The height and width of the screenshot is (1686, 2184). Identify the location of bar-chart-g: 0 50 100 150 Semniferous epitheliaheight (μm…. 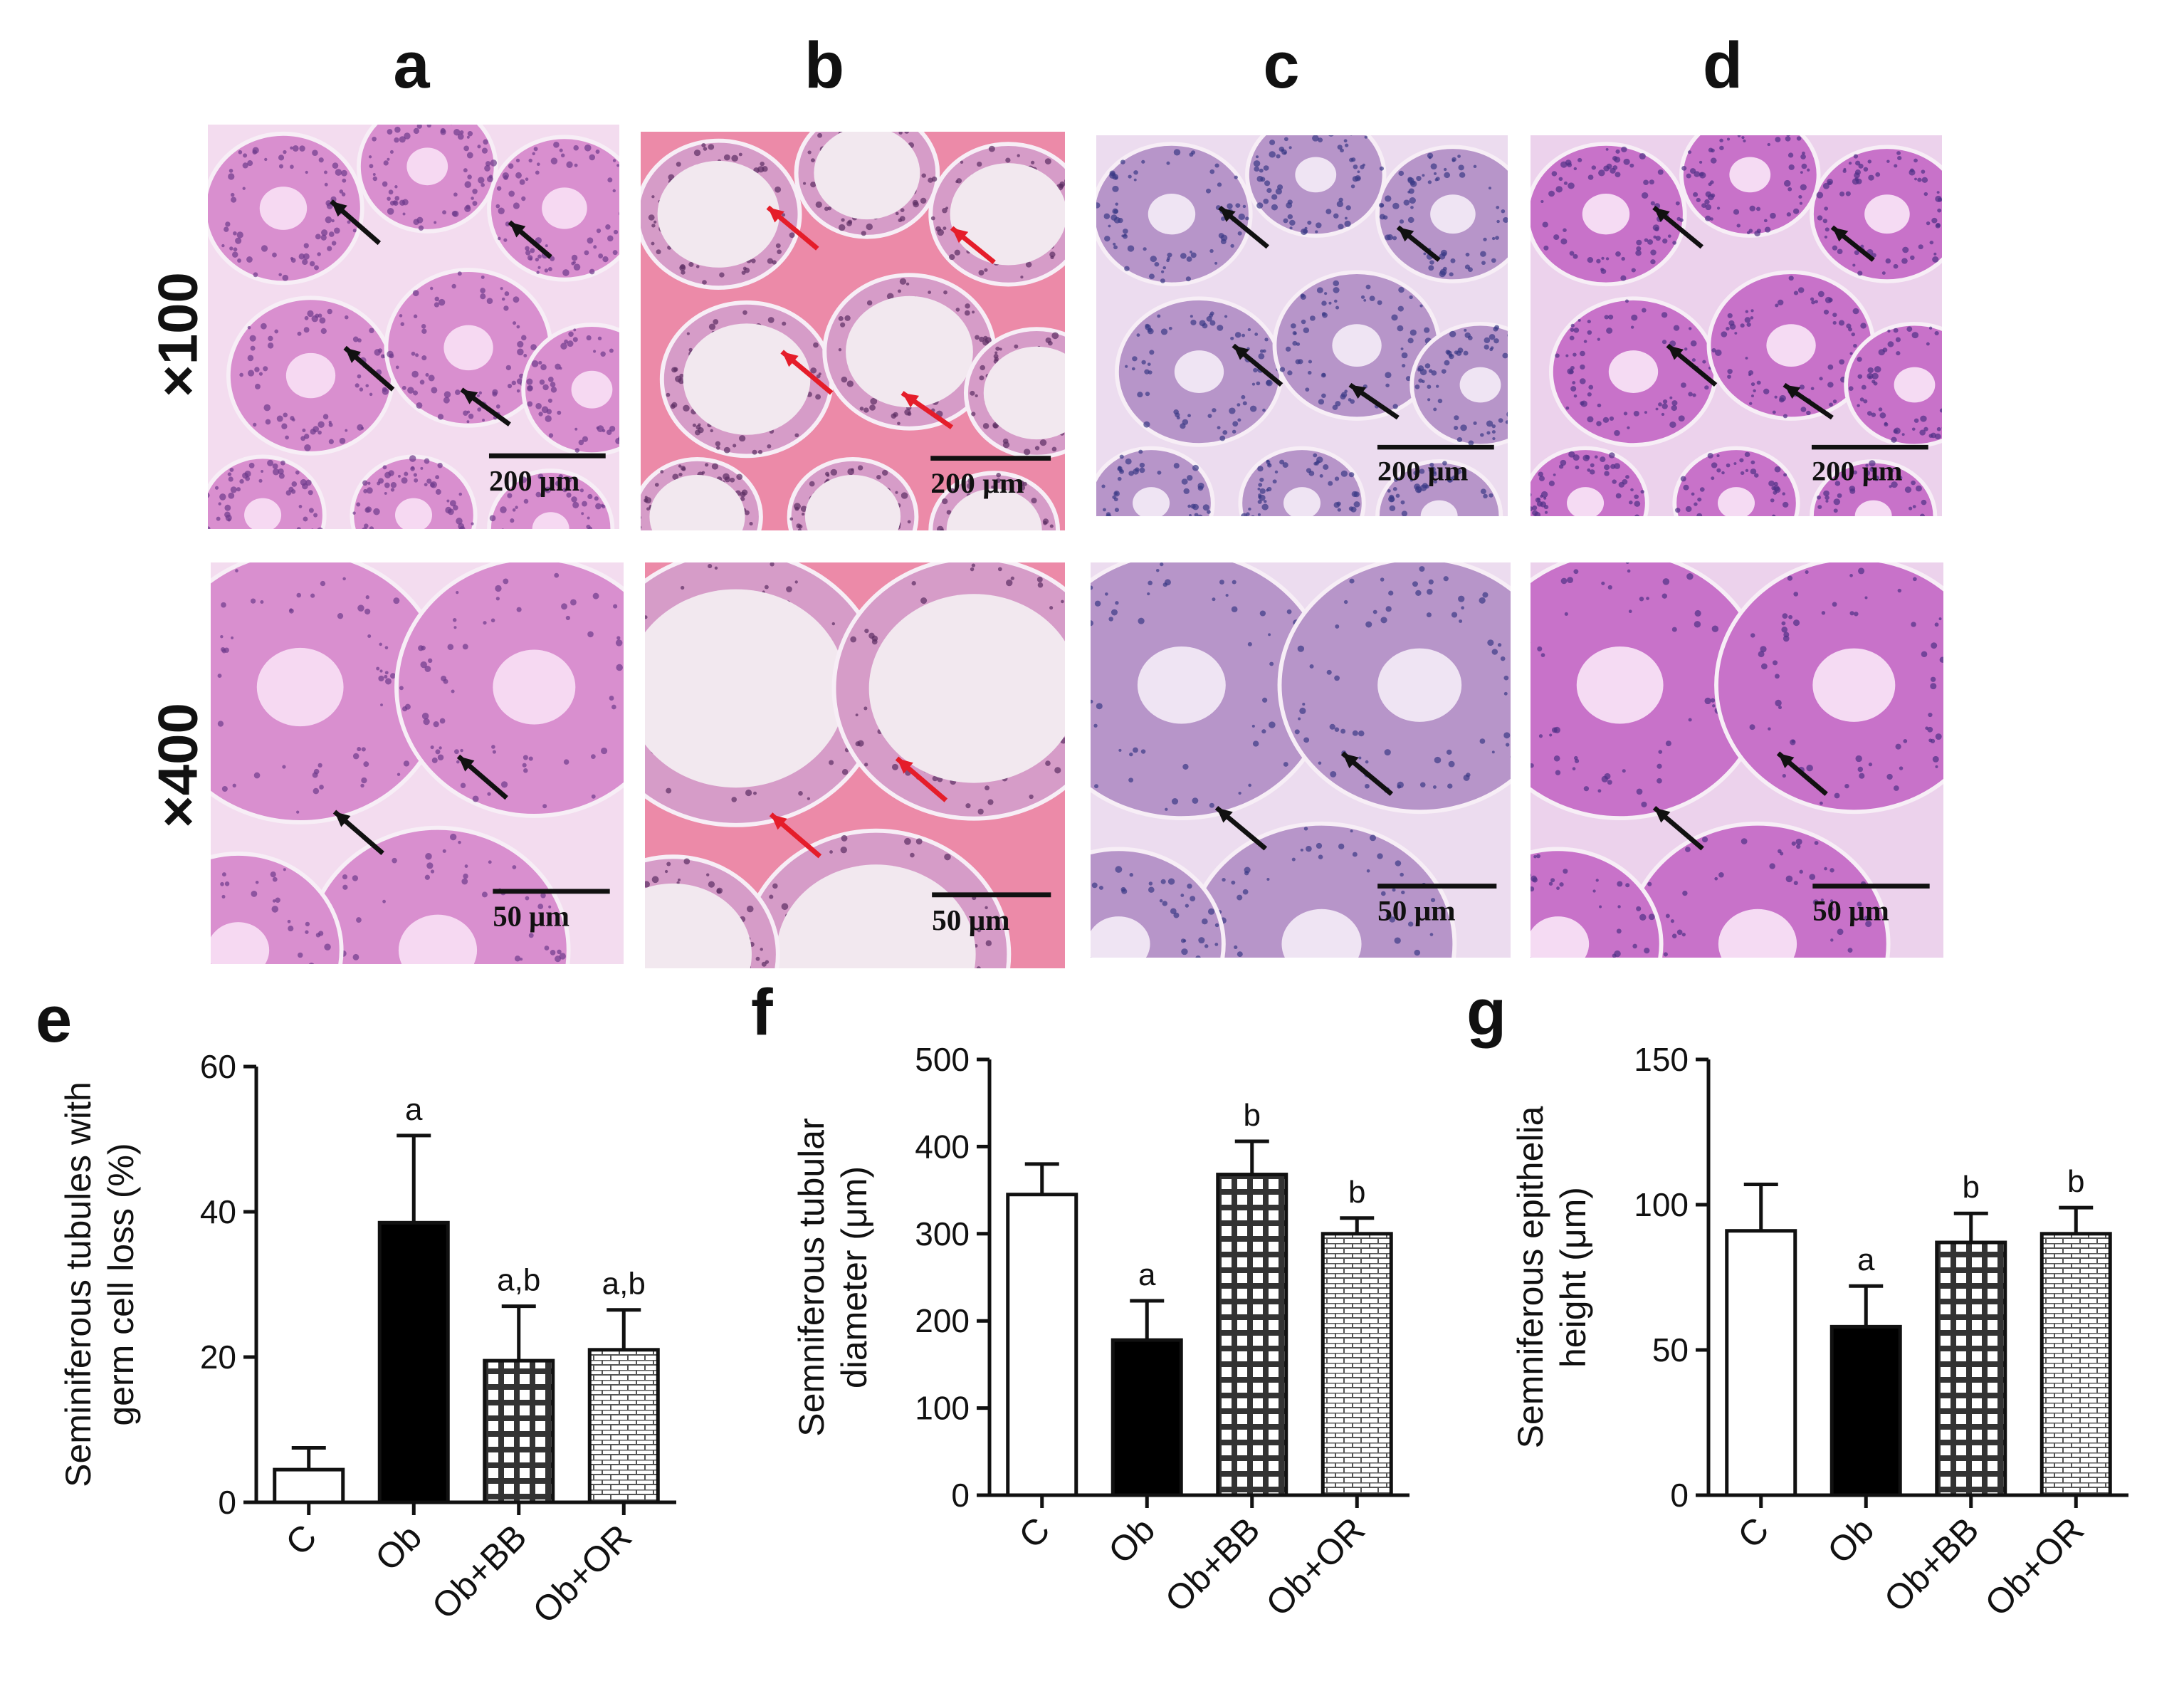
(1811, 1335).